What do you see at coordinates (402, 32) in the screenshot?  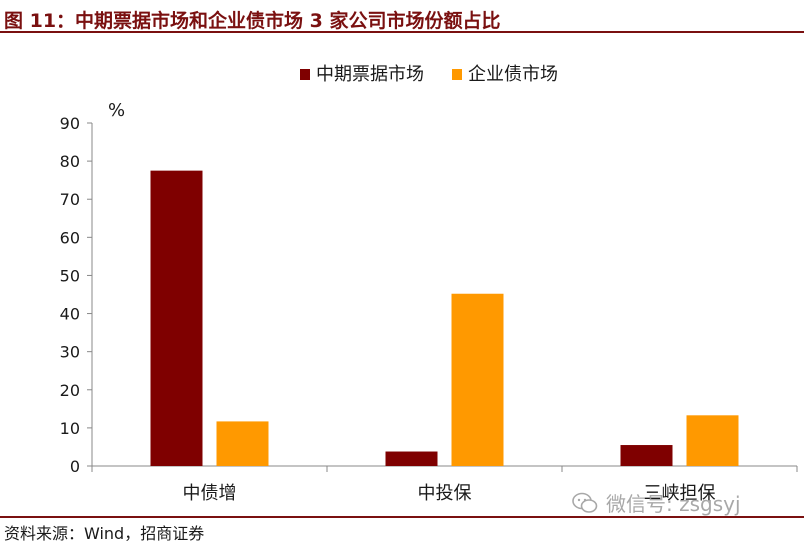 I see `title-divider` at bounding box center [402, 32].